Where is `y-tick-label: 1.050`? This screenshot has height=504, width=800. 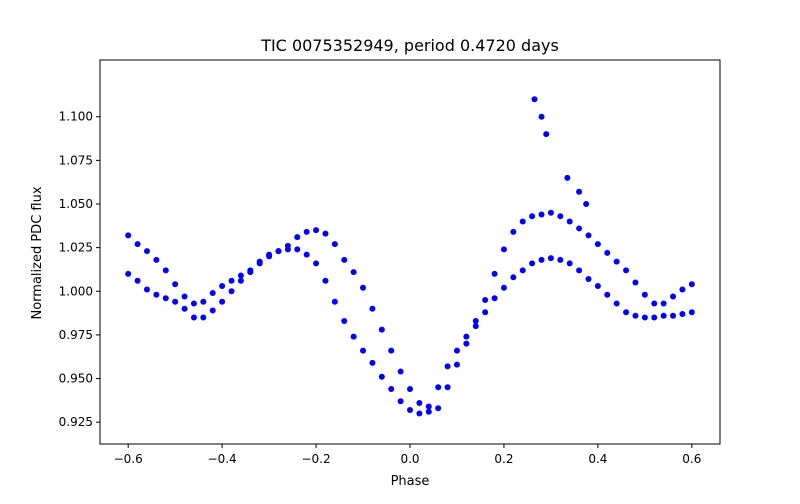 y-tick-label: 1.050 is located at coordinates (76, 204).